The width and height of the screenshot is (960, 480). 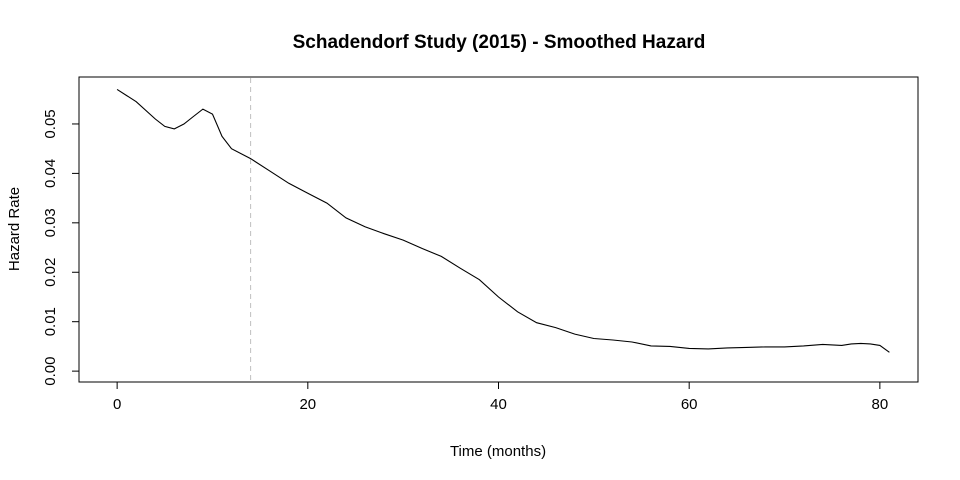 I want to click on x-tick-label: 60, so click(x=689, y=404).